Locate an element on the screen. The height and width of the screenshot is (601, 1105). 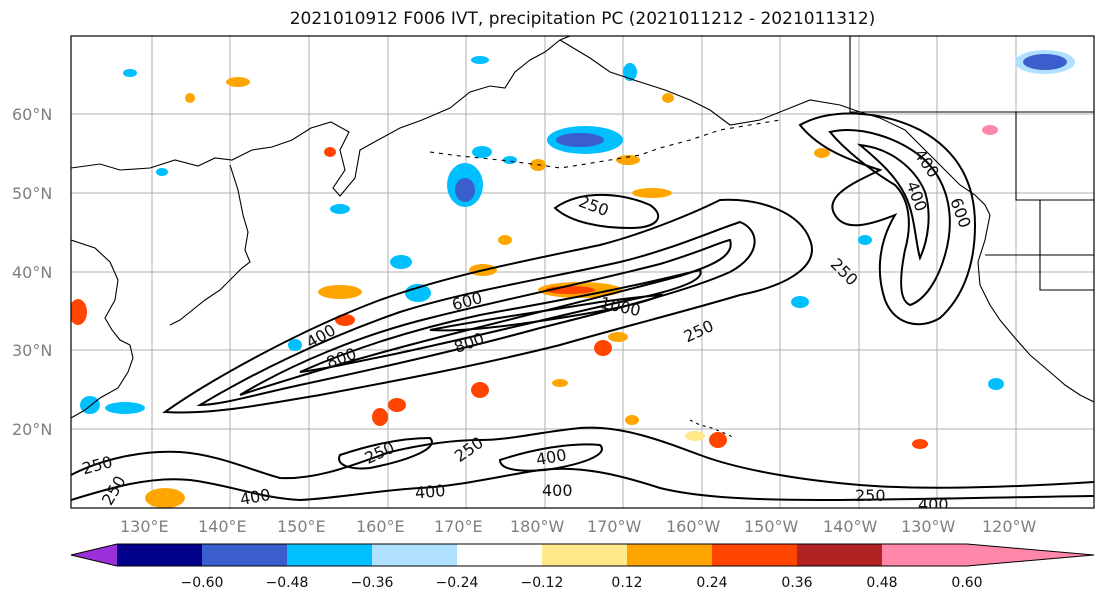
colorbar-extend-high is located at coordinates (1030, 555).